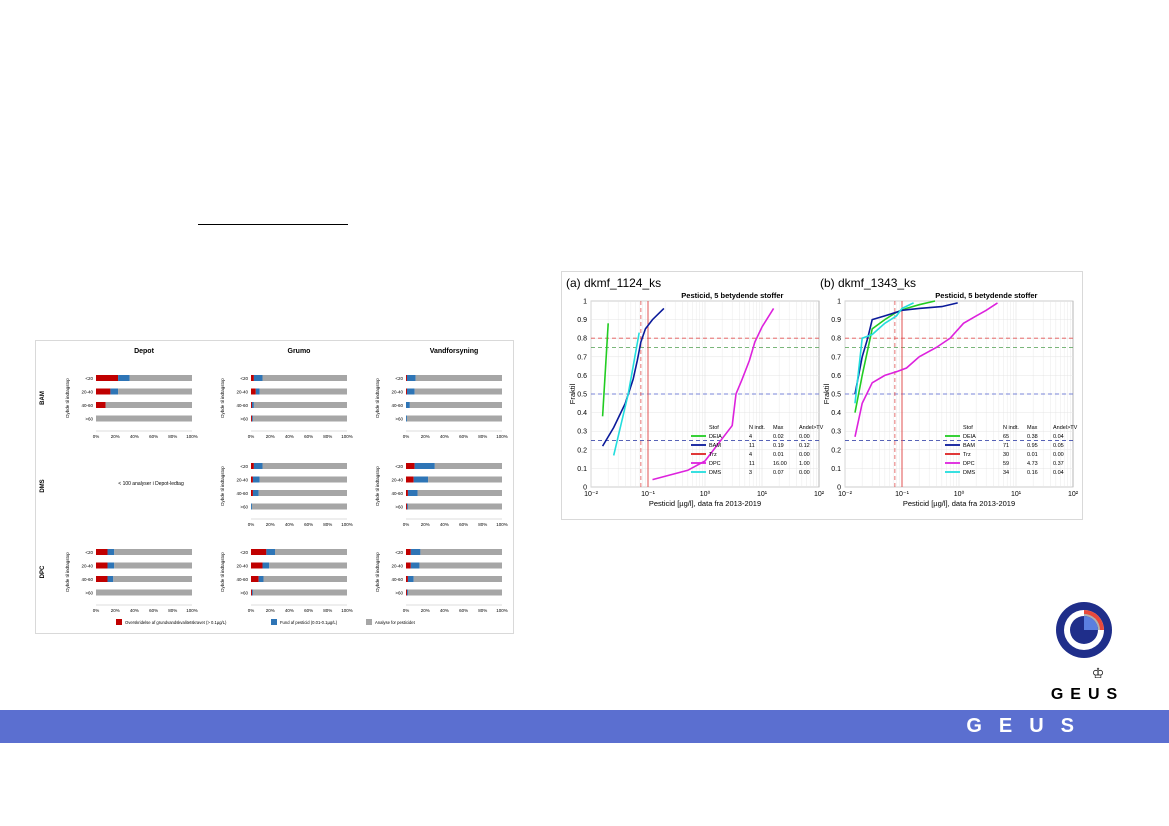 This screenshot has height=826, width=1169. I want to click on legend-swatch, so click(274, 622).